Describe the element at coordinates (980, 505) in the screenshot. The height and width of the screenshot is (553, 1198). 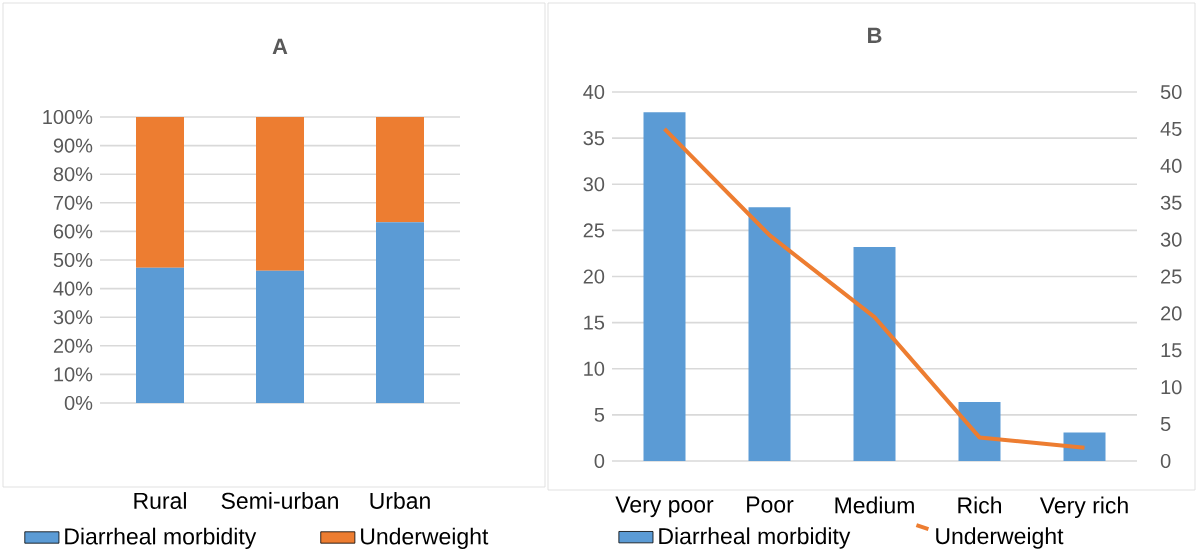
I see `x-tick-label: Rich` at that location.